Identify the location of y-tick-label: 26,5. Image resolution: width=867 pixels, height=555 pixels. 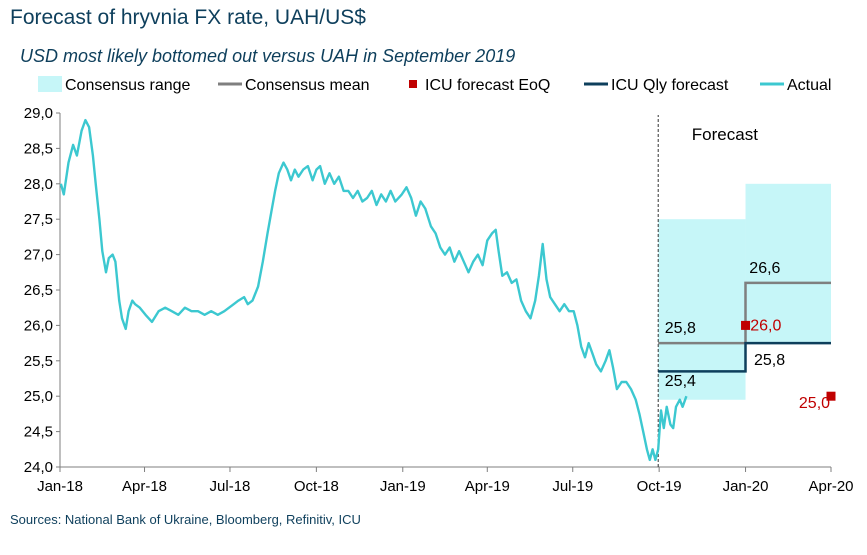
(38, 290).